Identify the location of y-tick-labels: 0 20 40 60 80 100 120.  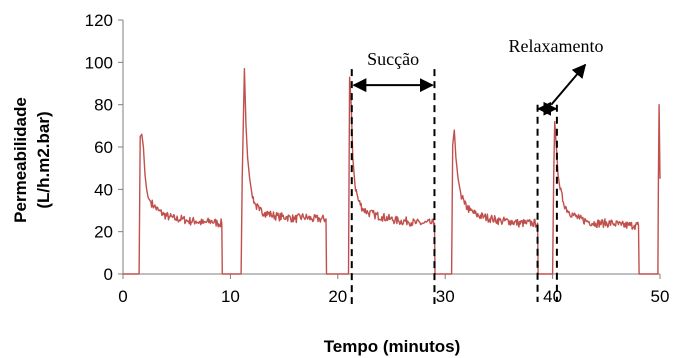
(99, 147).